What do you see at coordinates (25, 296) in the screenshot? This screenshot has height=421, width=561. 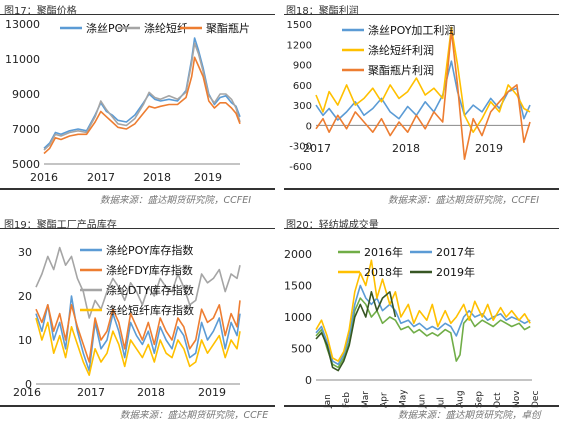 I see `y-tick-label: 20` at bounding box center [25, 296].